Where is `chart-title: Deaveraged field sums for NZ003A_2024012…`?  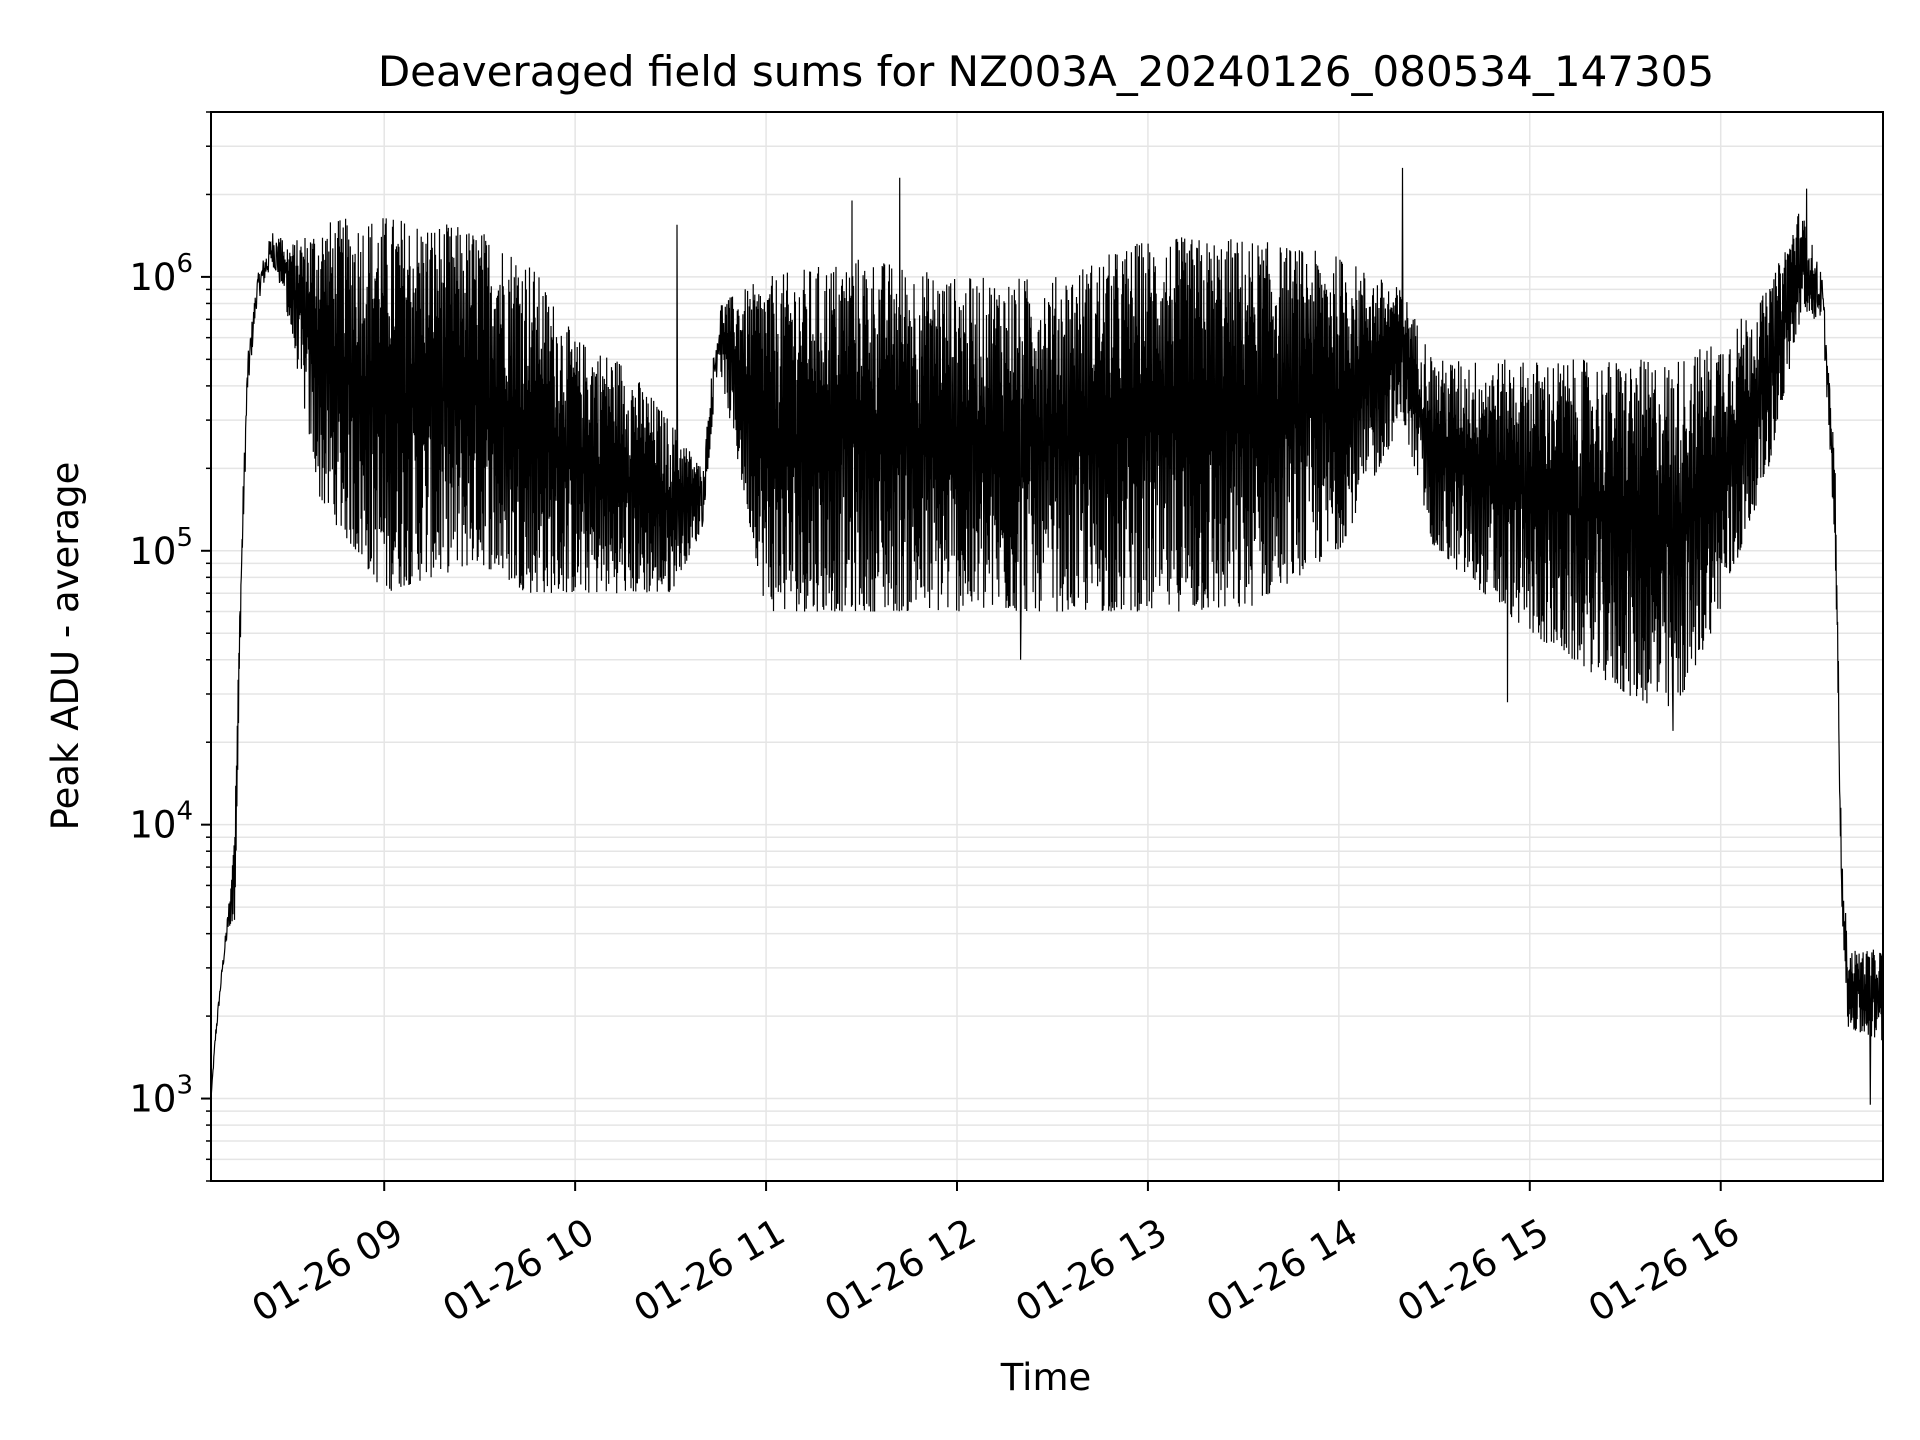
chart-title: Deaveraged field sums for NZ003A_2024012… is located at coordinates (1046, 71).